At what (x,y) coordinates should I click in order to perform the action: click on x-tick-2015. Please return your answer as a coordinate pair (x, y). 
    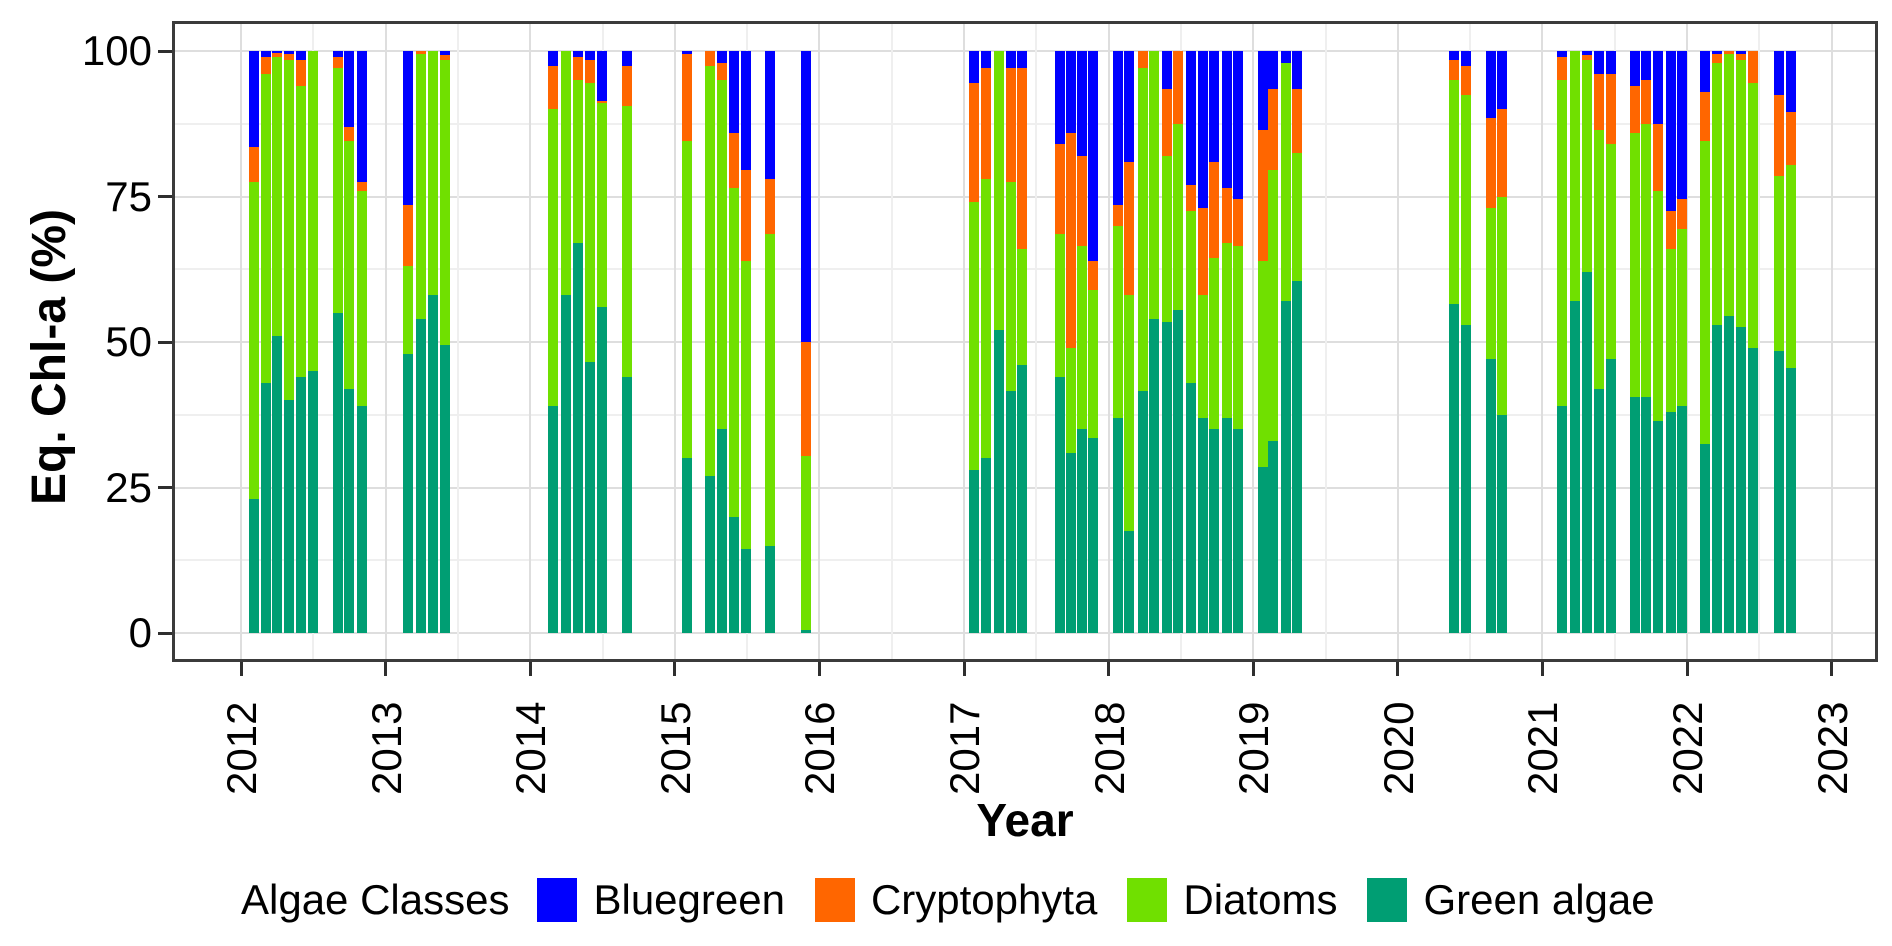
    Looking at the image, I should click on (675, 669).